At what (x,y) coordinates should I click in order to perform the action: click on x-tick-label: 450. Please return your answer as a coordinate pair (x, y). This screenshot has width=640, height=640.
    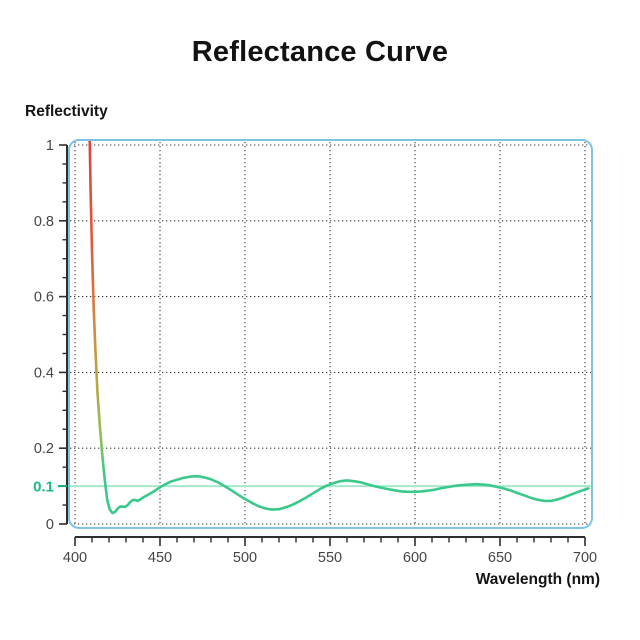
    Looking at the image, I should click on (160, 558).